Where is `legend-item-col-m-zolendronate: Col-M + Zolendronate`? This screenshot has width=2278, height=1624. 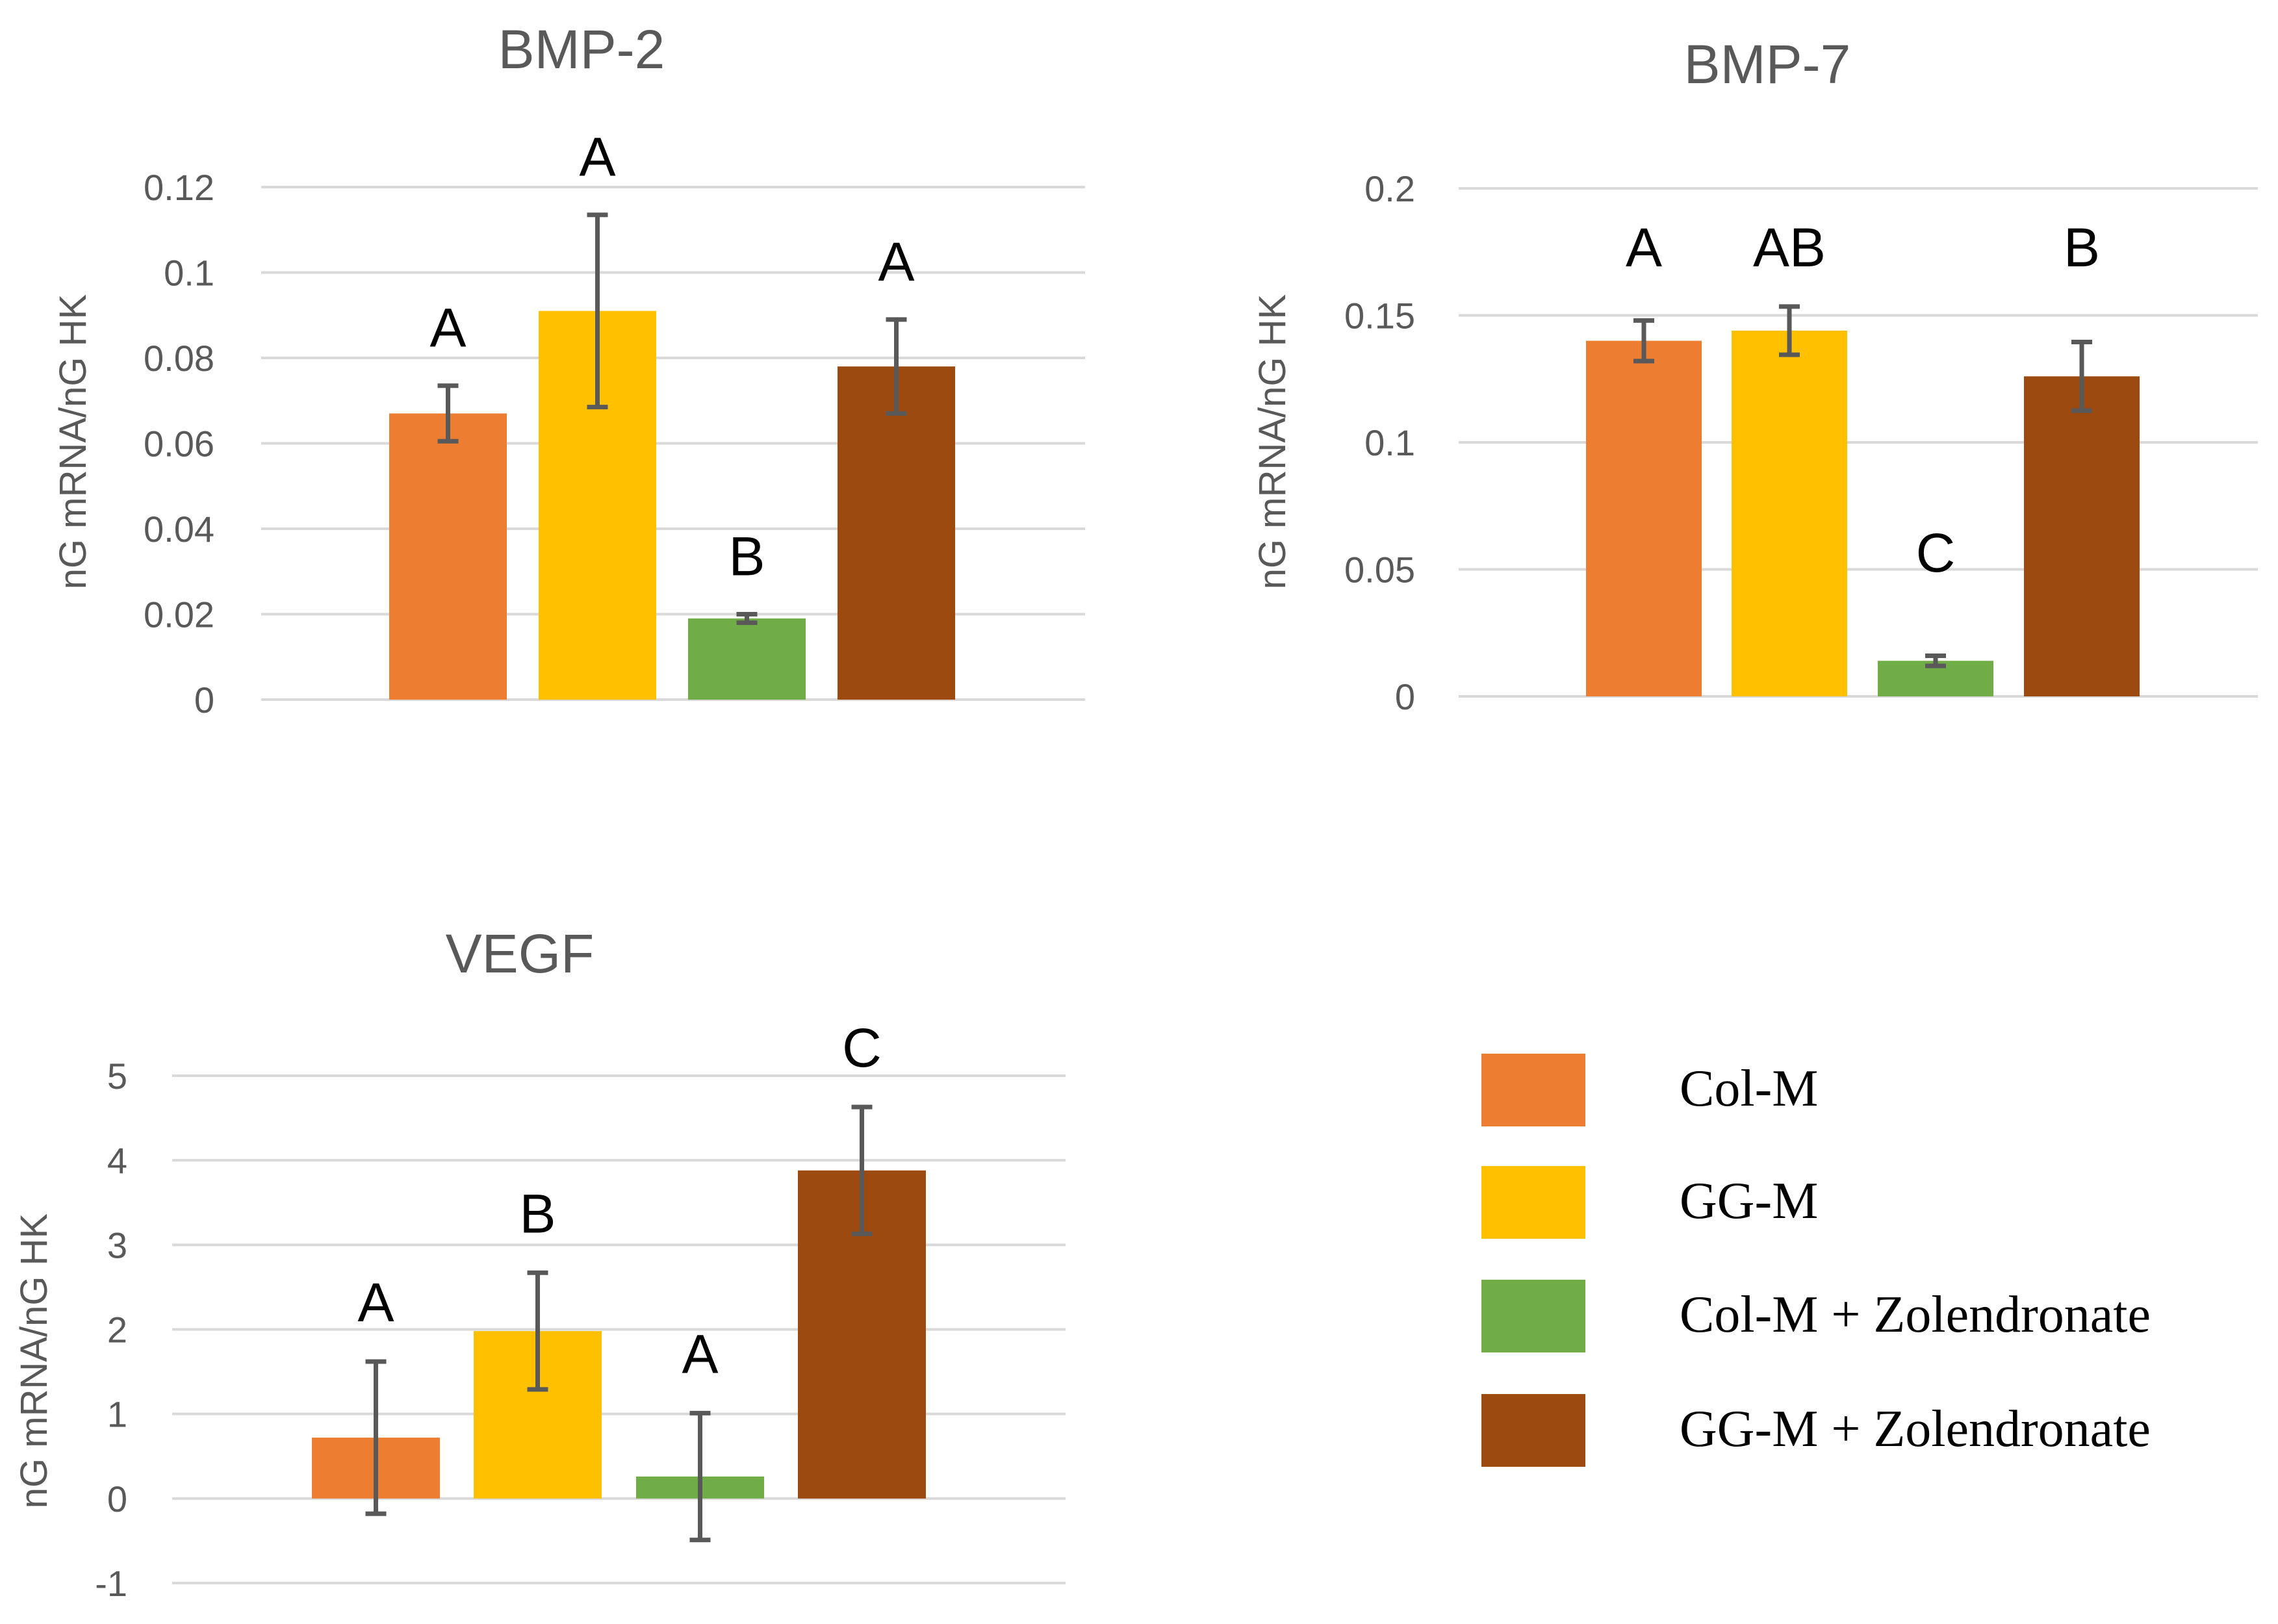
legend-item-col-m-zolendronate: Col-M + Zolendronate is located at coordinates (1816, 1316).